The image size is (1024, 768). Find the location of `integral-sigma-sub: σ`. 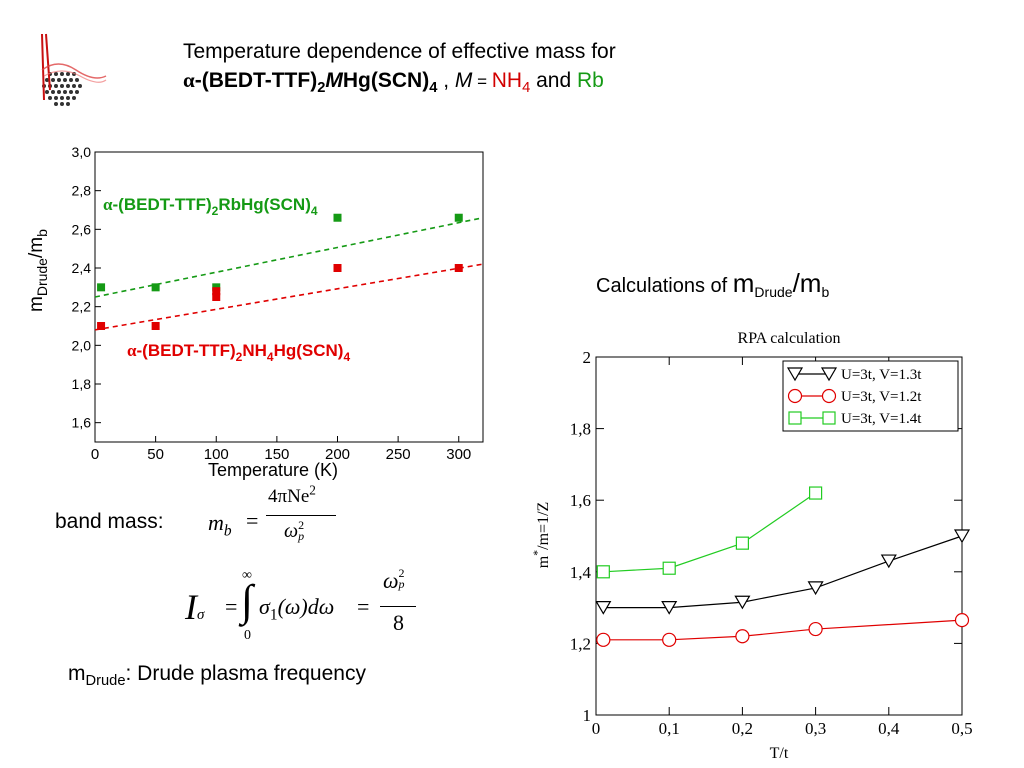

integral-sigma-sub: σ is located at coordinates (201, 615).